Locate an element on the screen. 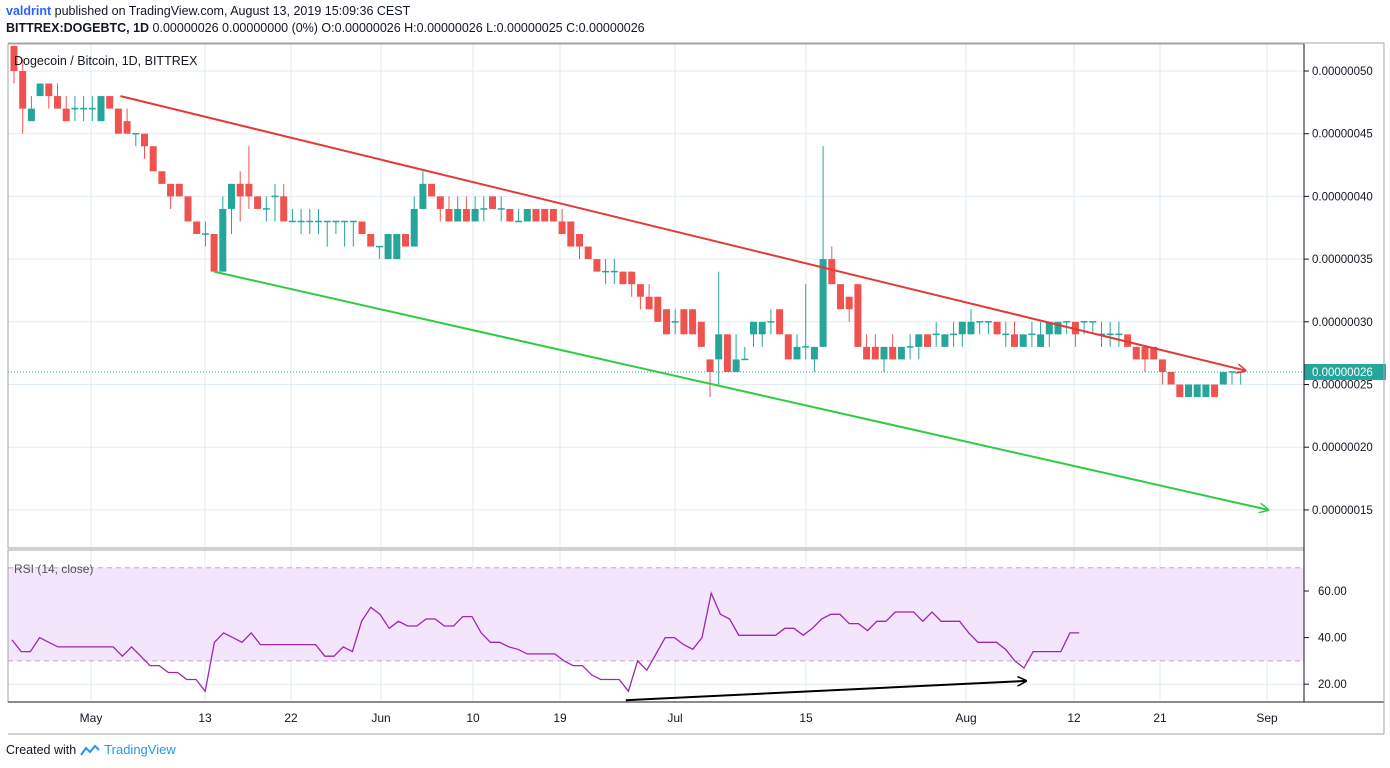 The width and height of the screenshot is (1390, 768). x-tick-label: 13 is located at coordinates (205, 718).